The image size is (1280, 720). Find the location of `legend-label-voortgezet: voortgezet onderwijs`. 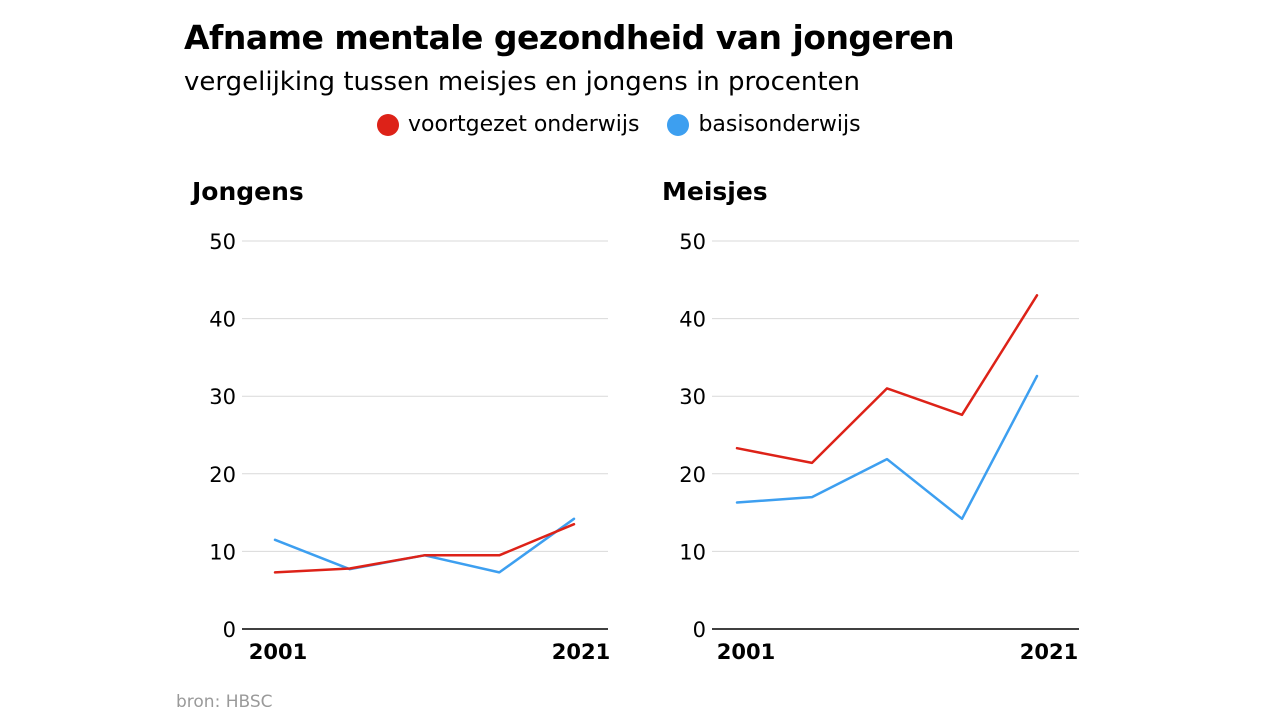

legend-label-voortgezet: voortgezet onderwijs is located at coordinates (524, 124).